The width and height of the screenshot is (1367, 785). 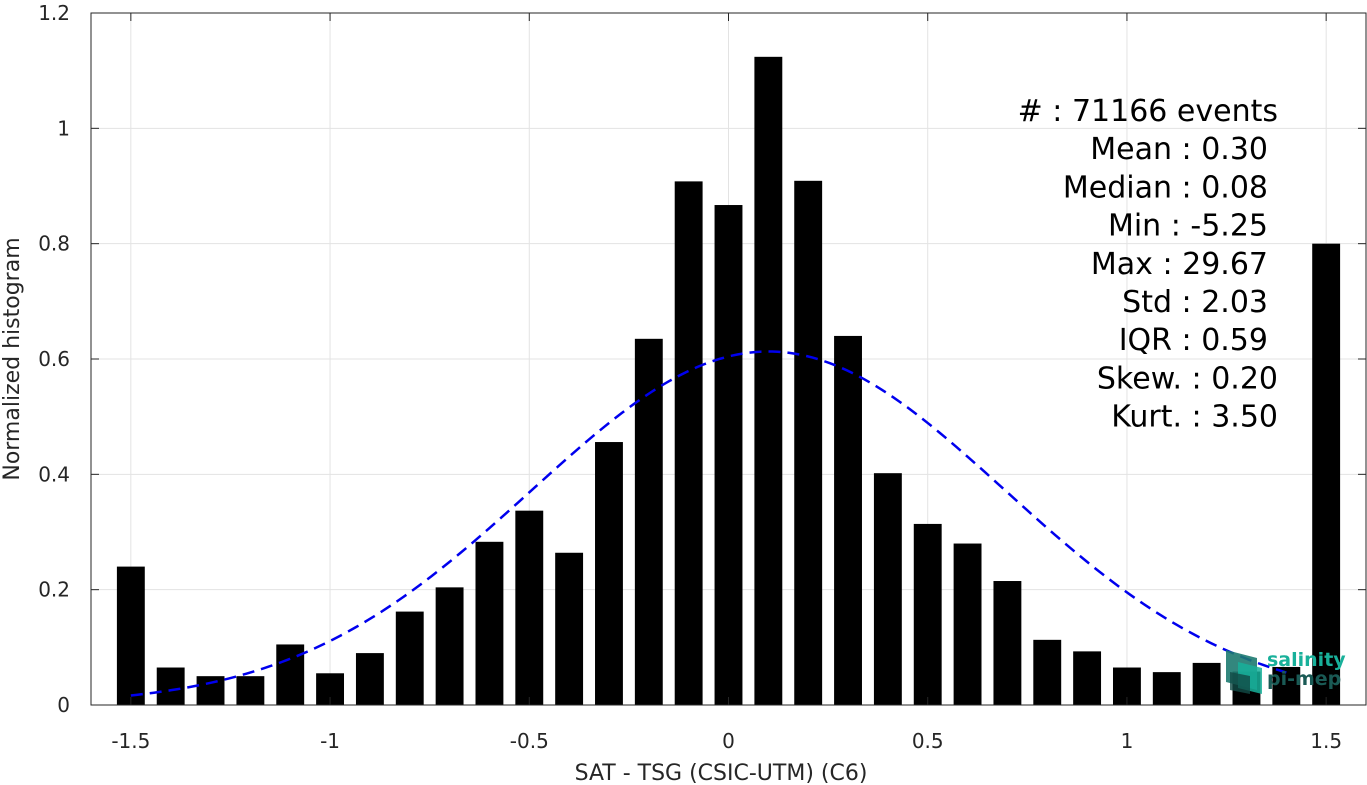 I want to click on y-tick-labels: 0 0.2 0.4 0.6 0.8 1 1.2, so click(x=54, y=359).